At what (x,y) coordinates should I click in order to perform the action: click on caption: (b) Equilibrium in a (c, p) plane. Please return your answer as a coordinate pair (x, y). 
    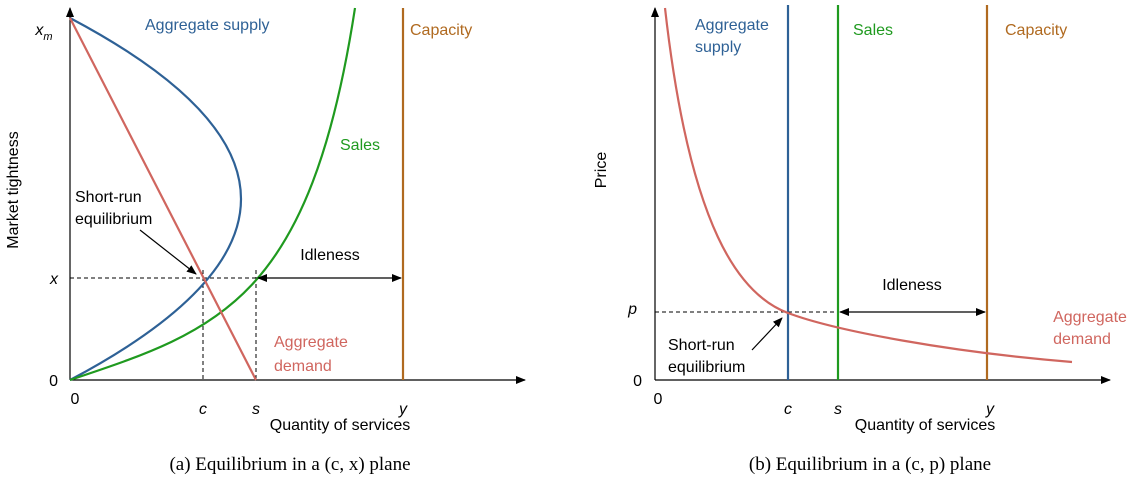
    Looking at the image, I should click on (870, 464).